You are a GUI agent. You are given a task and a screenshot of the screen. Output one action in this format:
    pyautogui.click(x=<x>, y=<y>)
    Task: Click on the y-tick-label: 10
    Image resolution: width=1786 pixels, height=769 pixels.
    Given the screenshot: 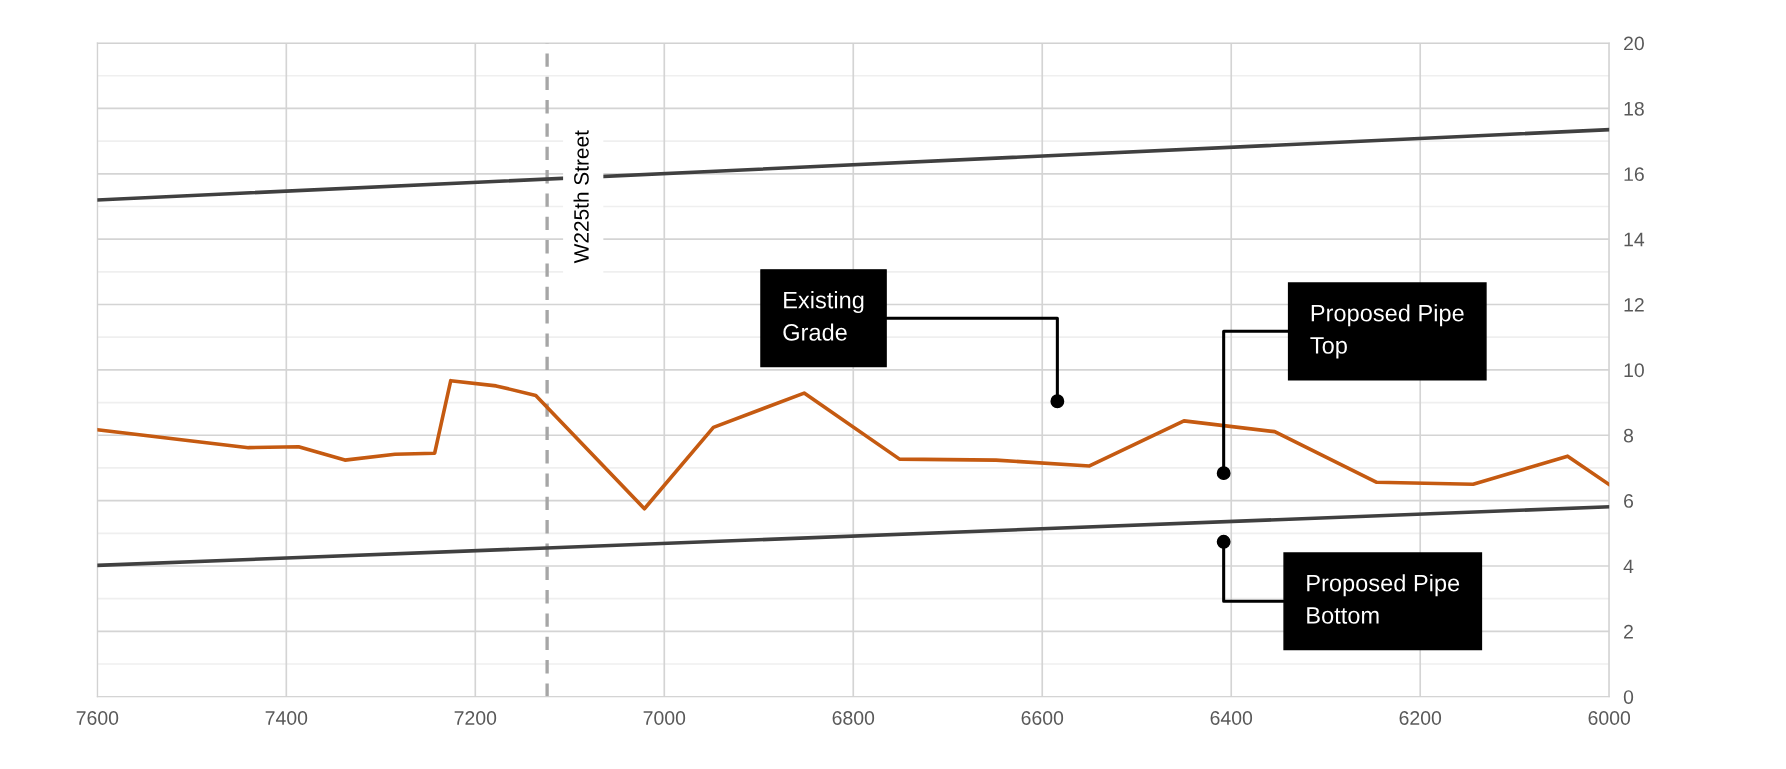 What is the action you would take?
    pyautogui.click(x=1634, y=370)
    